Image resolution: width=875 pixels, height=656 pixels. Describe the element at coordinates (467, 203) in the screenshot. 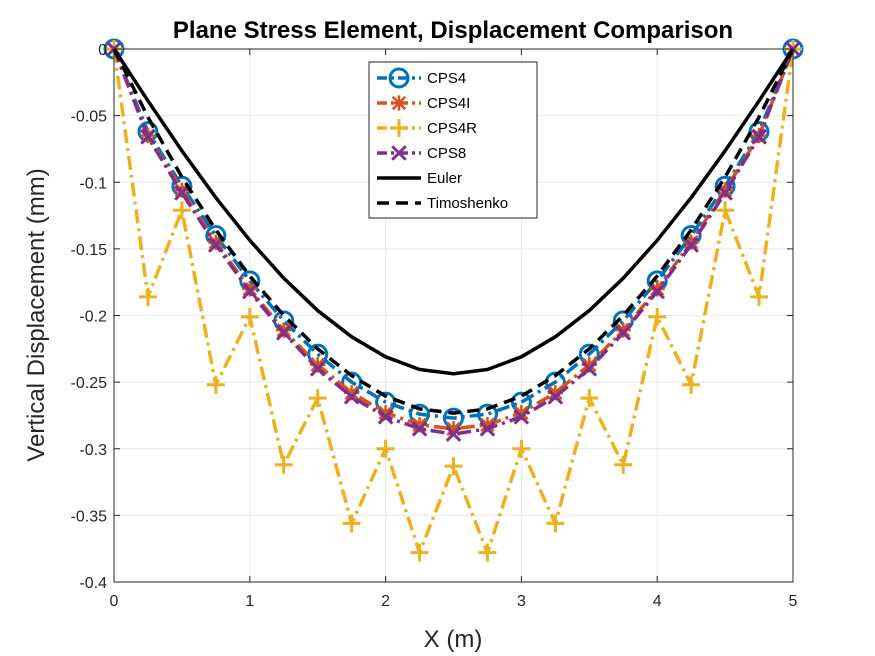

I see `legend-label-timoshenko: Timoshenko` at that location.